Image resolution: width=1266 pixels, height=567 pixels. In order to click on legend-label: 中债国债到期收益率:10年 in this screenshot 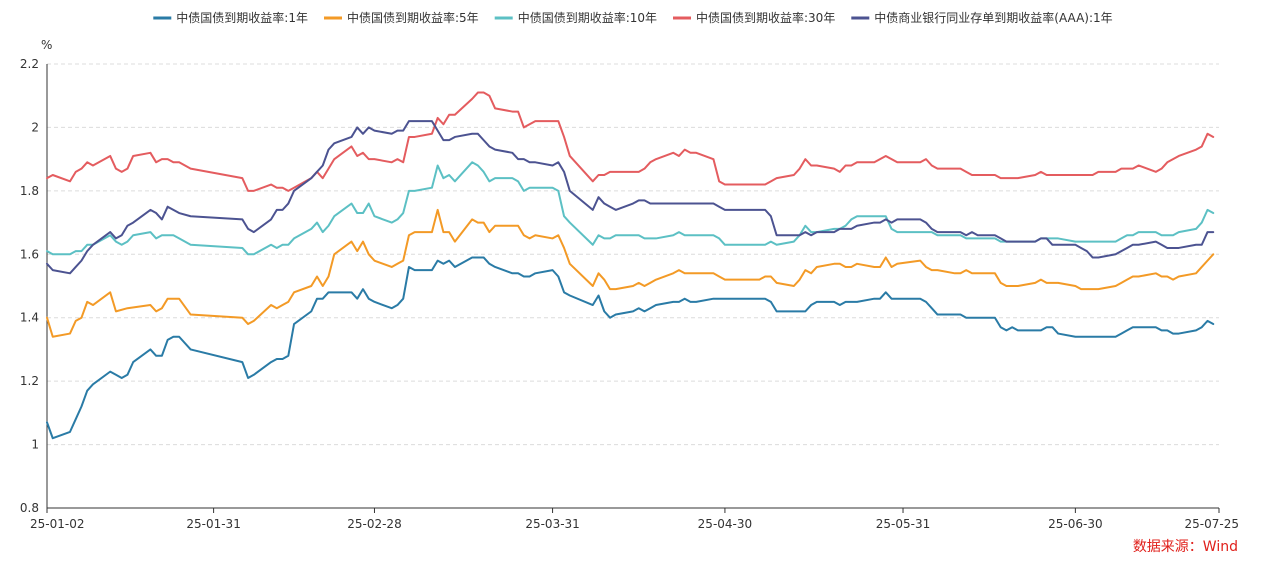, I will do `click(587, 17)`.